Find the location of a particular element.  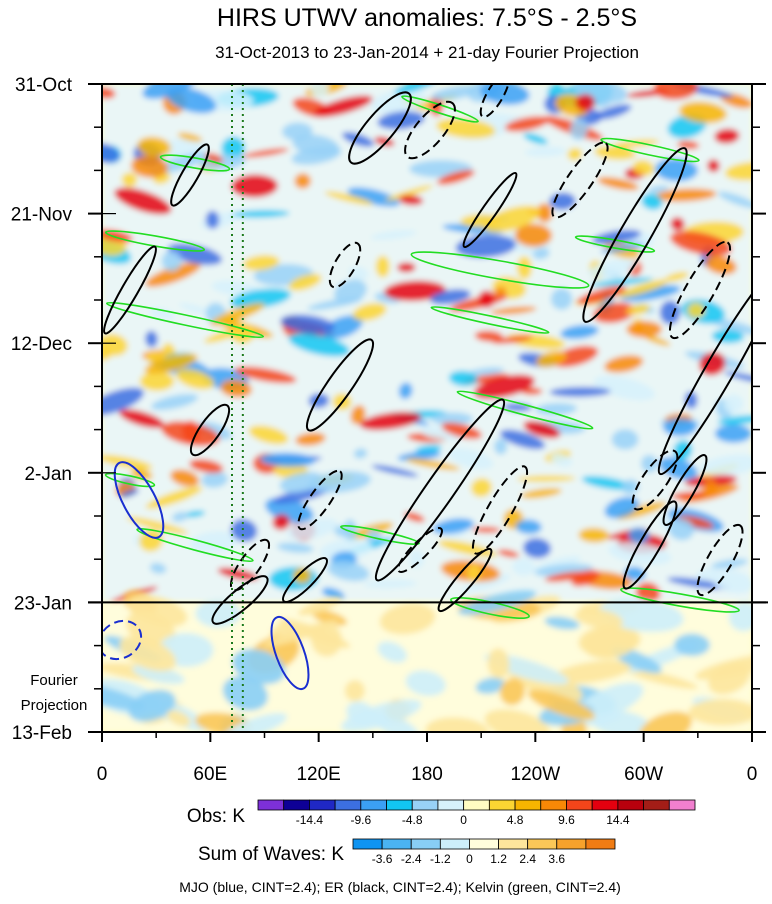

projection-label-line-2: Projection is located at coordinates (54, 705).